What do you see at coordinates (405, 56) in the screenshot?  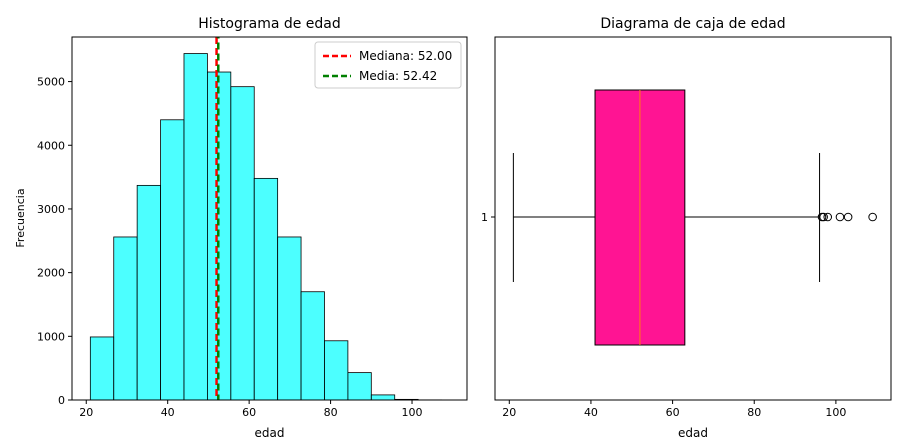 I see `legend-median-label: Mediana: 52.00` at bounding box center [405, 56].